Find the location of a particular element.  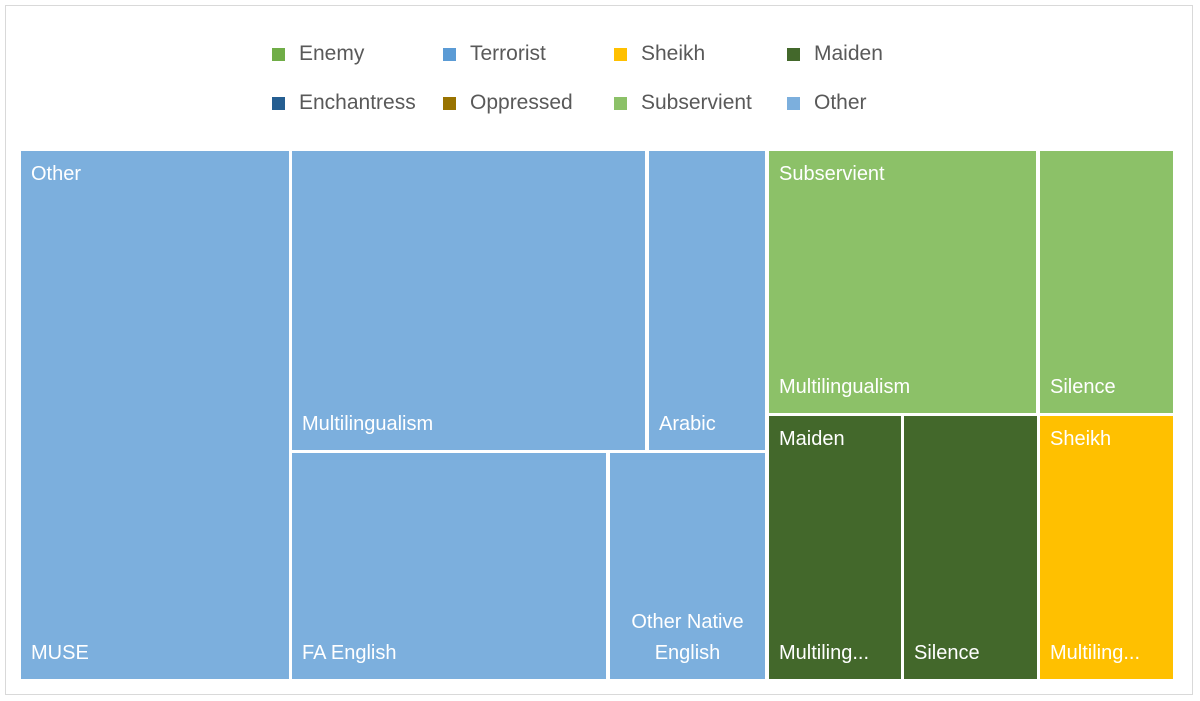

treemap-tile-subservient-multilingualism: Subservient Multilingualism is located at coordinates (902, 282).